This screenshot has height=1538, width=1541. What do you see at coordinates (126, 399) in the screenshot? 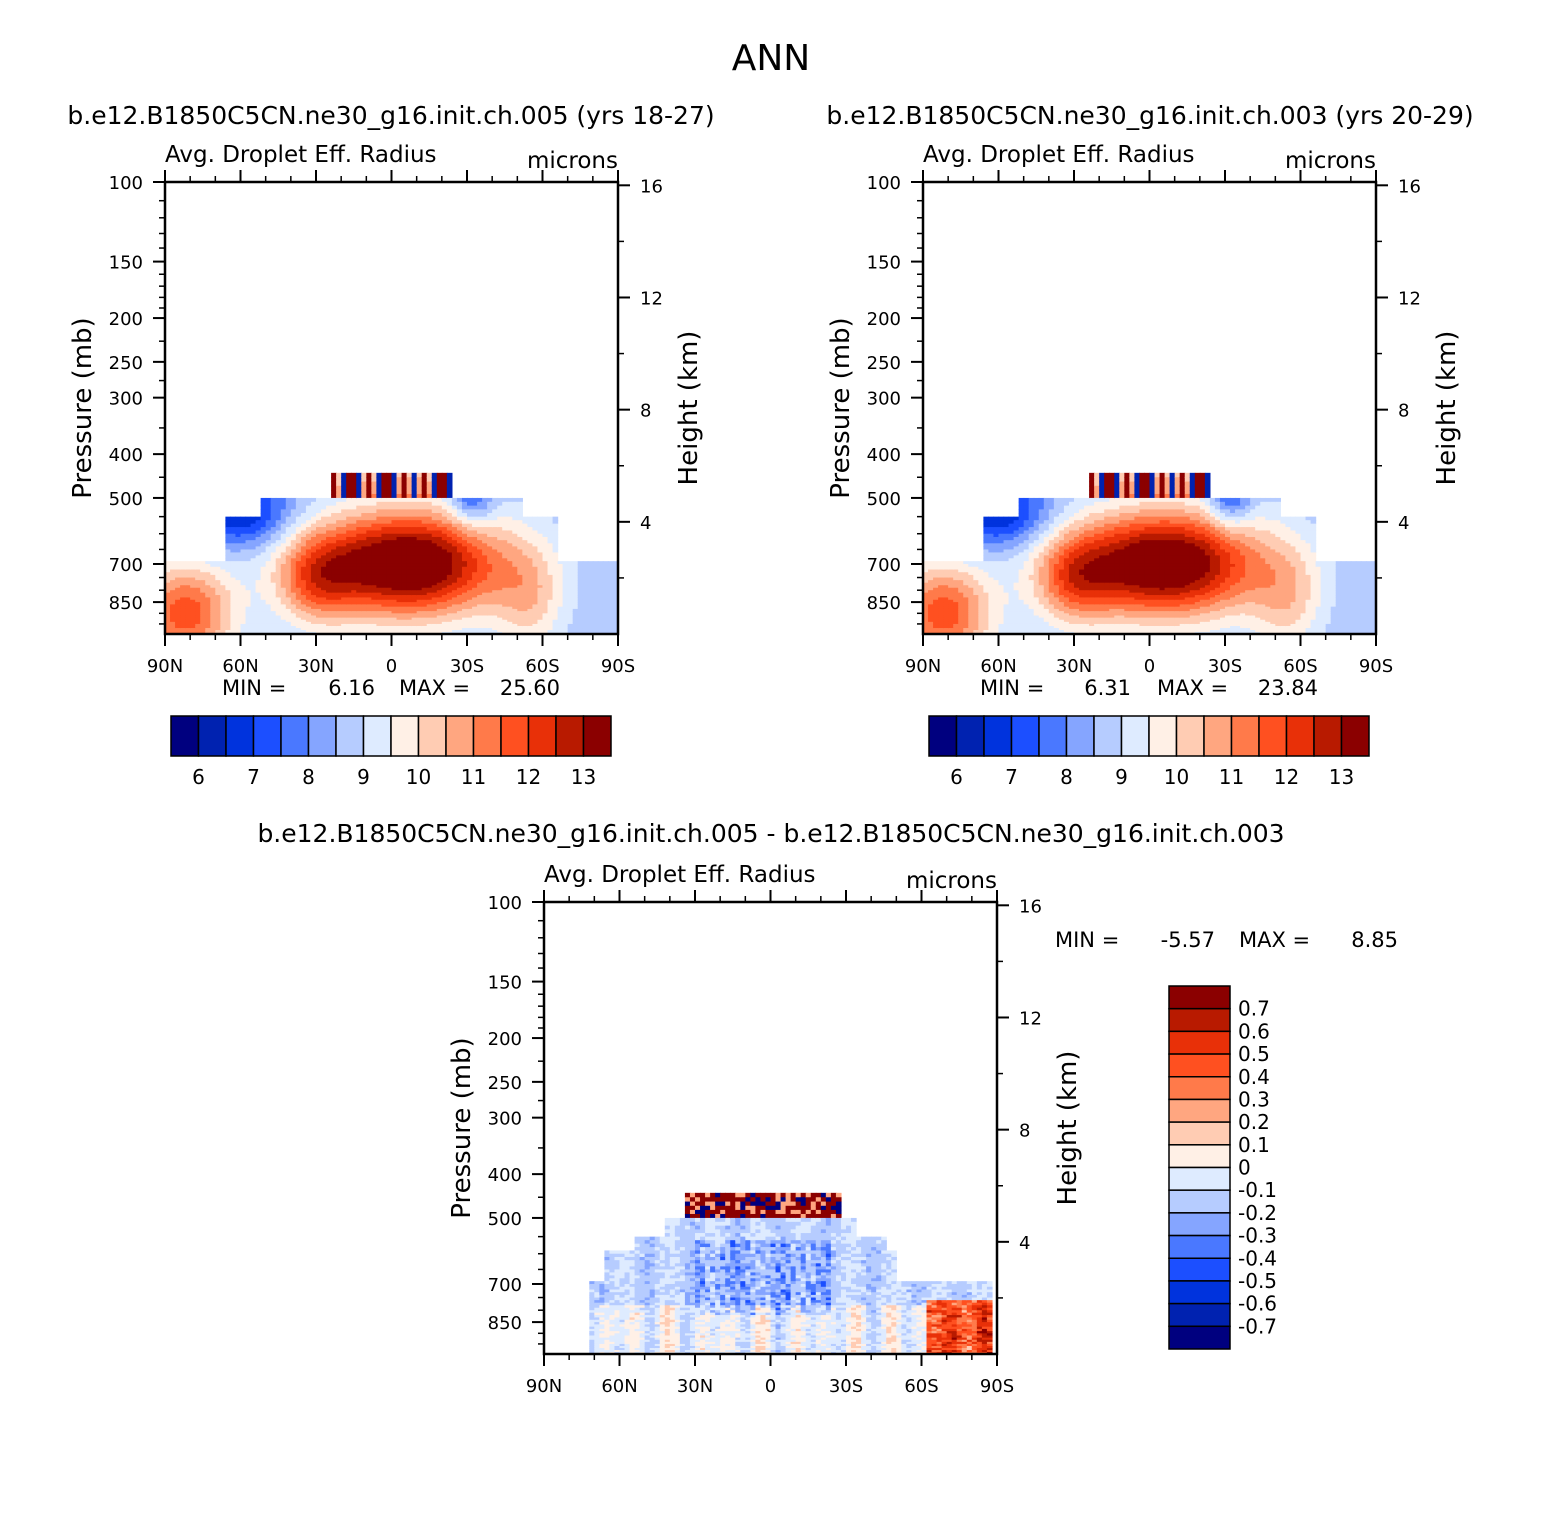
I see `panel-a-ytick-label: 300` at bounding box center [126, 399].